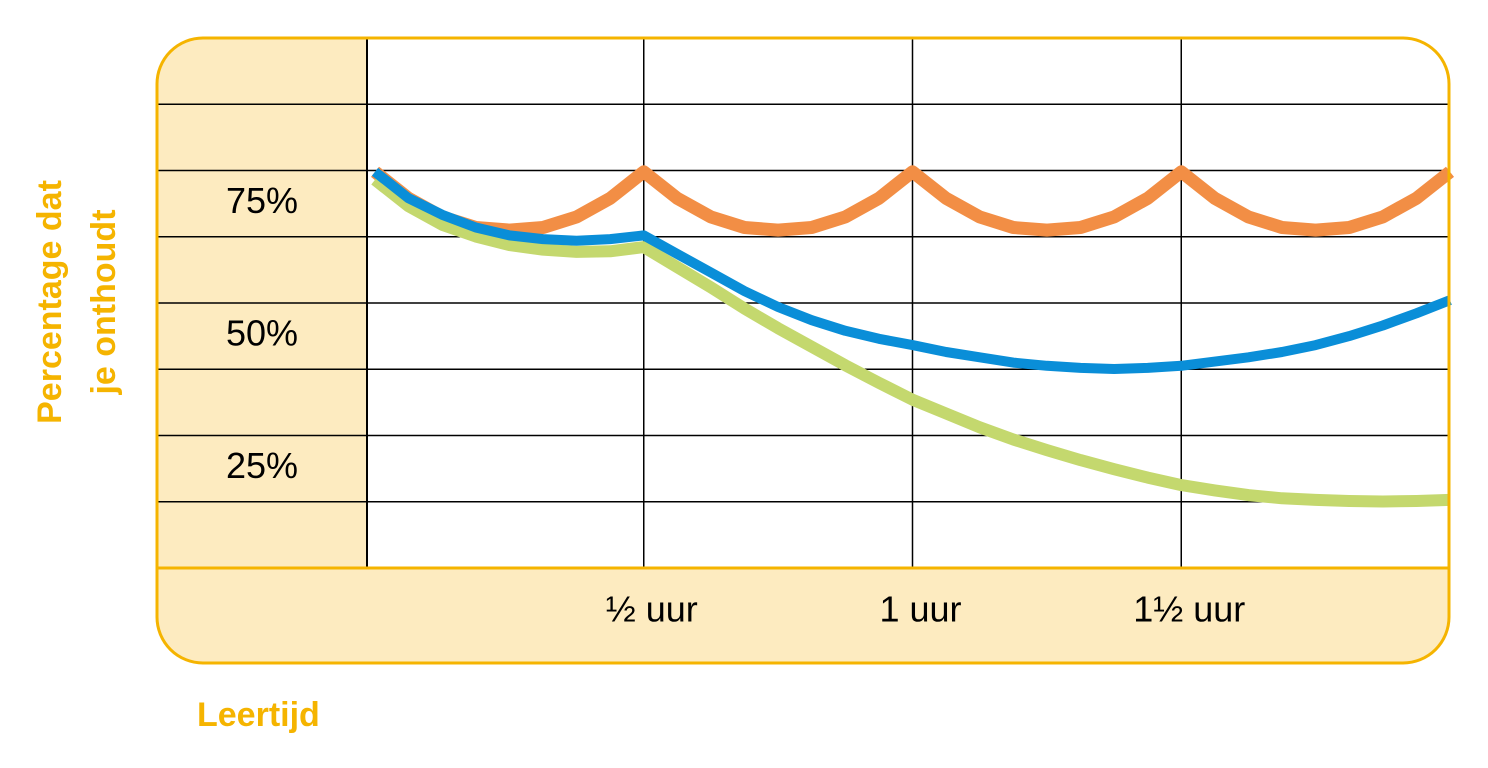 Image resolution: width=1488 pixels, height=768 pixels. What do you see at coordinates (258, 715) in the screenshot?
I see `x-axis-label: Leertijd` at bounding box center [258, 715].